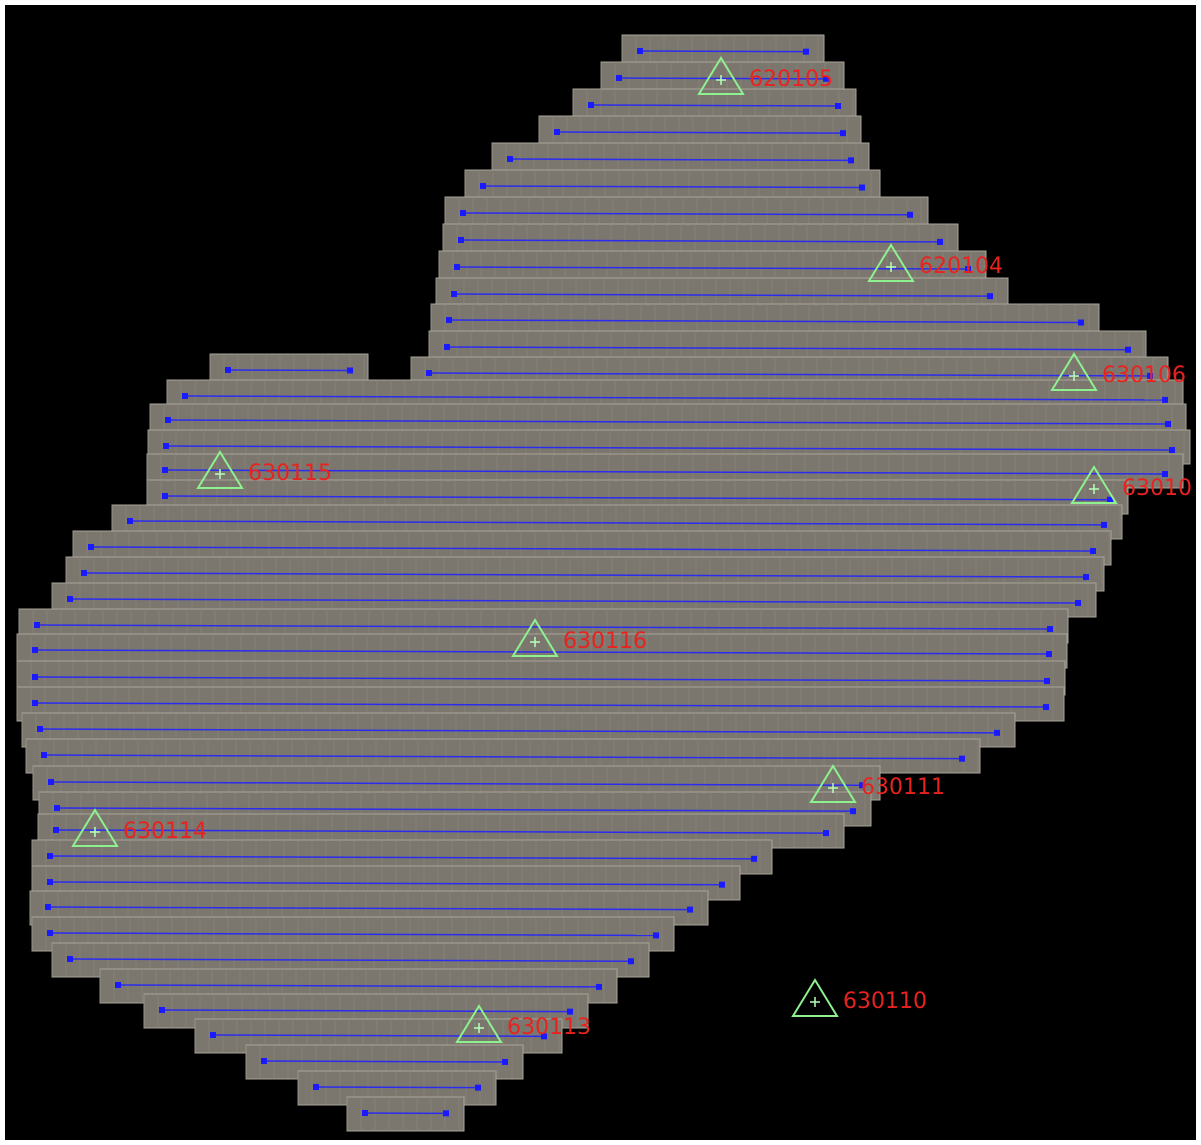 This screenshot has height=1145, width=1201. Describe the element at coordinates (165, 831) in the screenshot. I see `gcp-label: 630114` at that location.